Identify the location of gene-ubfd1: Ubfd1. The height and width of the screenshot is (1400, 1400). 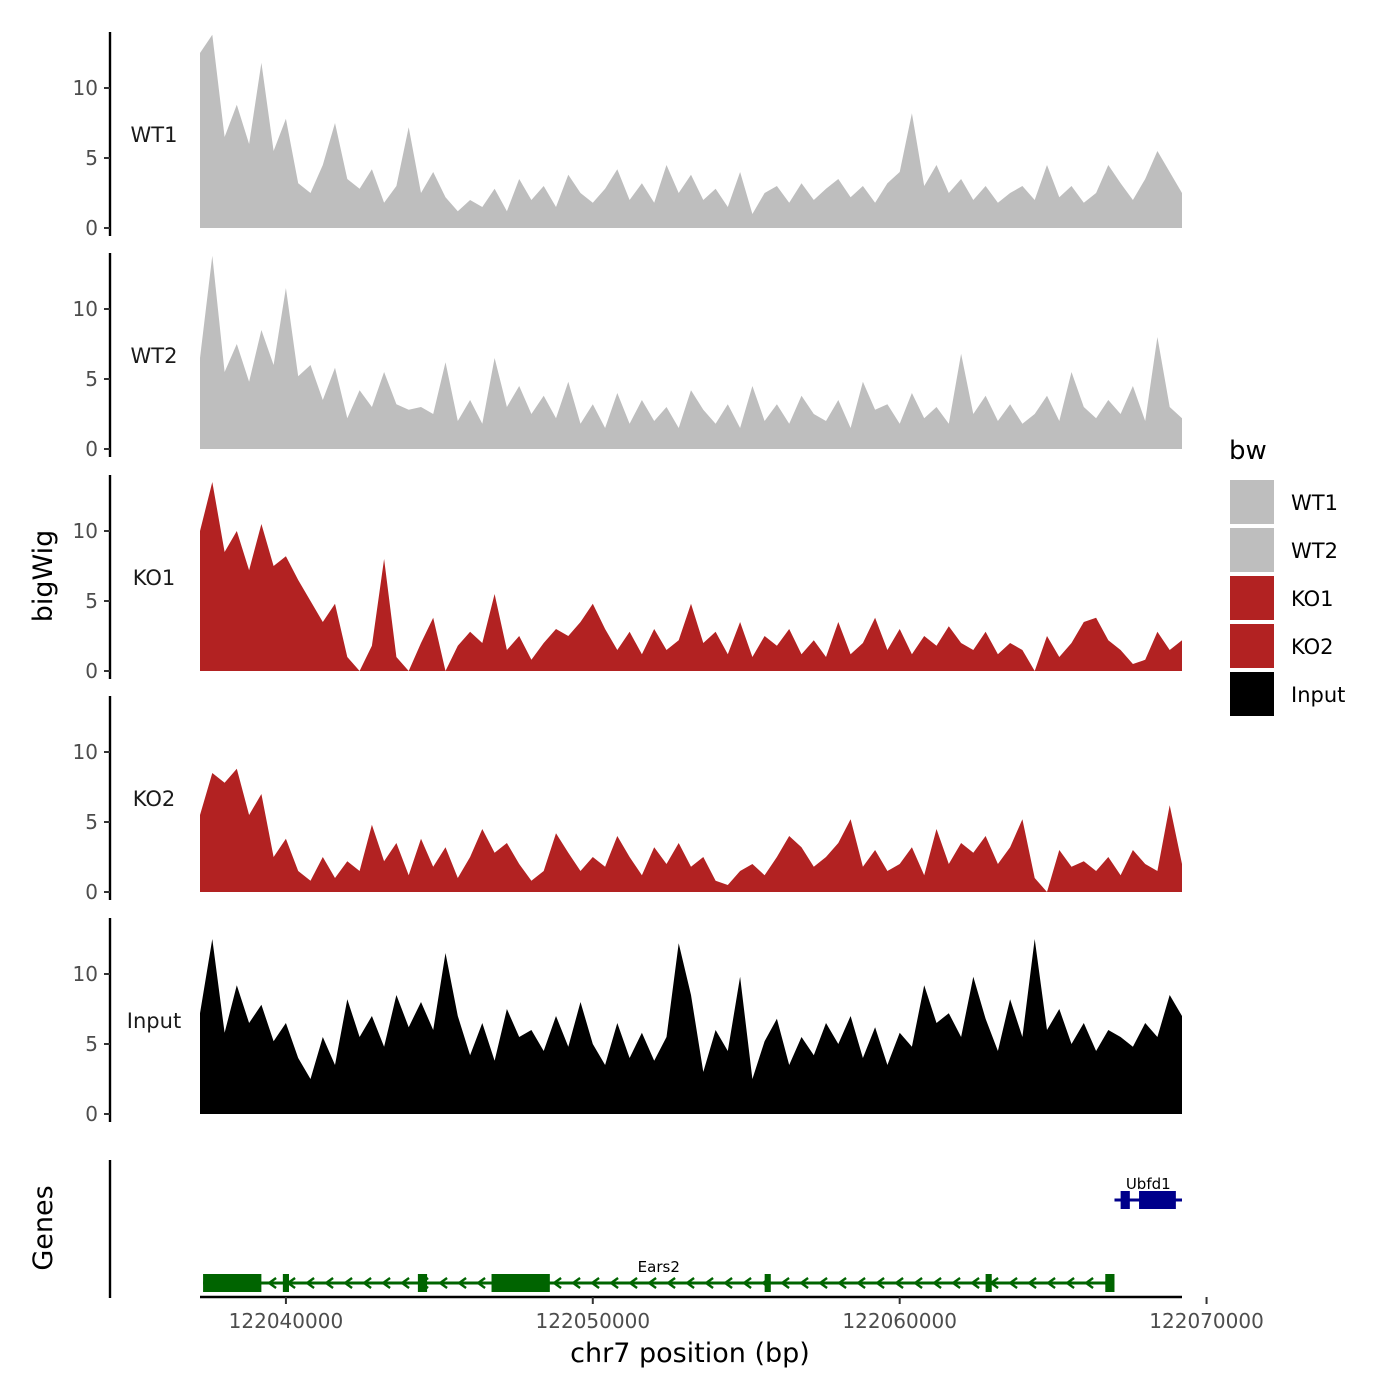
(1148, 1192).